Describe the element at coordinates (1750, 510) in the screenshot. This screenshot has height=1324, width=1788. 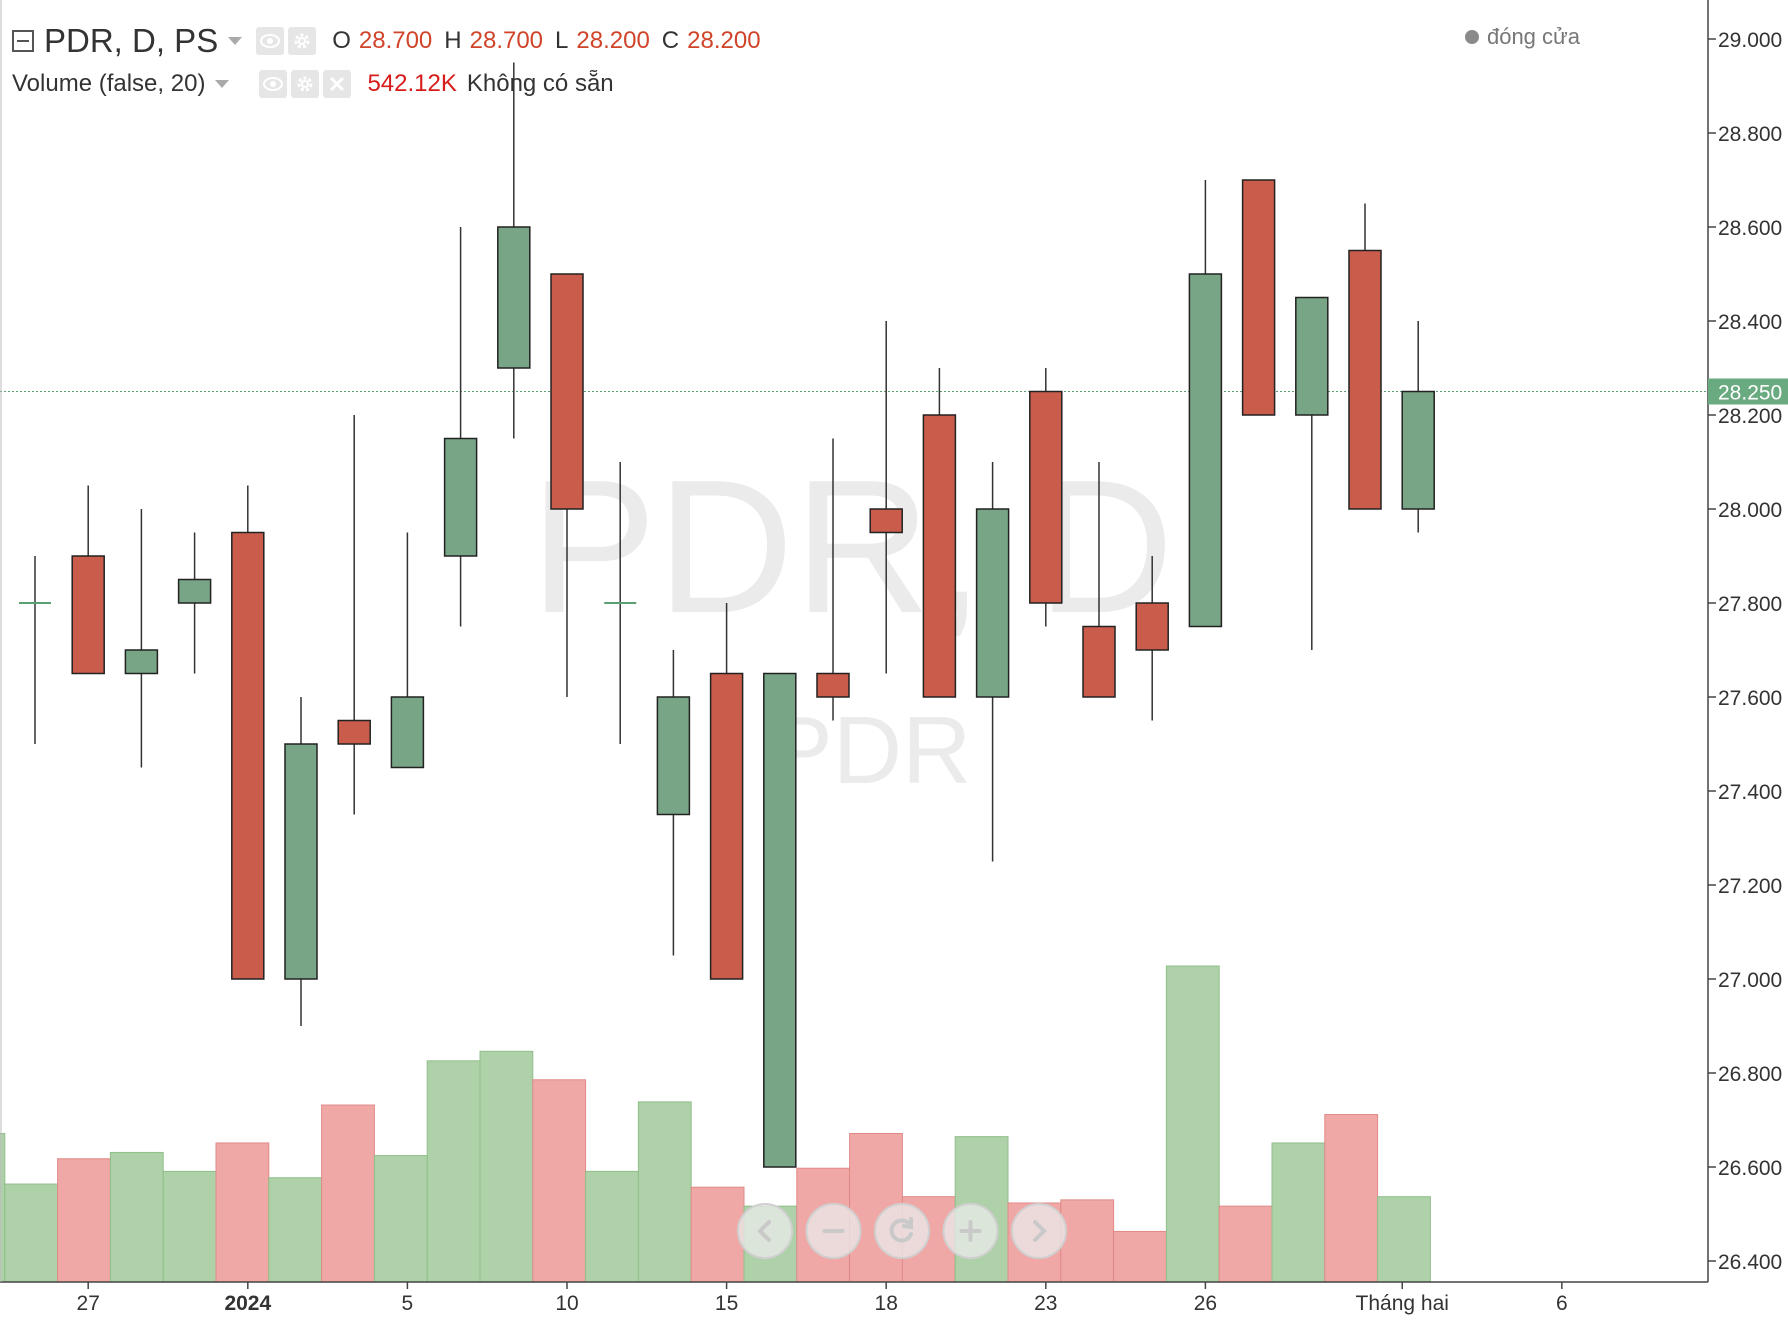
I see `y-tick-label: 28.000` at that location.